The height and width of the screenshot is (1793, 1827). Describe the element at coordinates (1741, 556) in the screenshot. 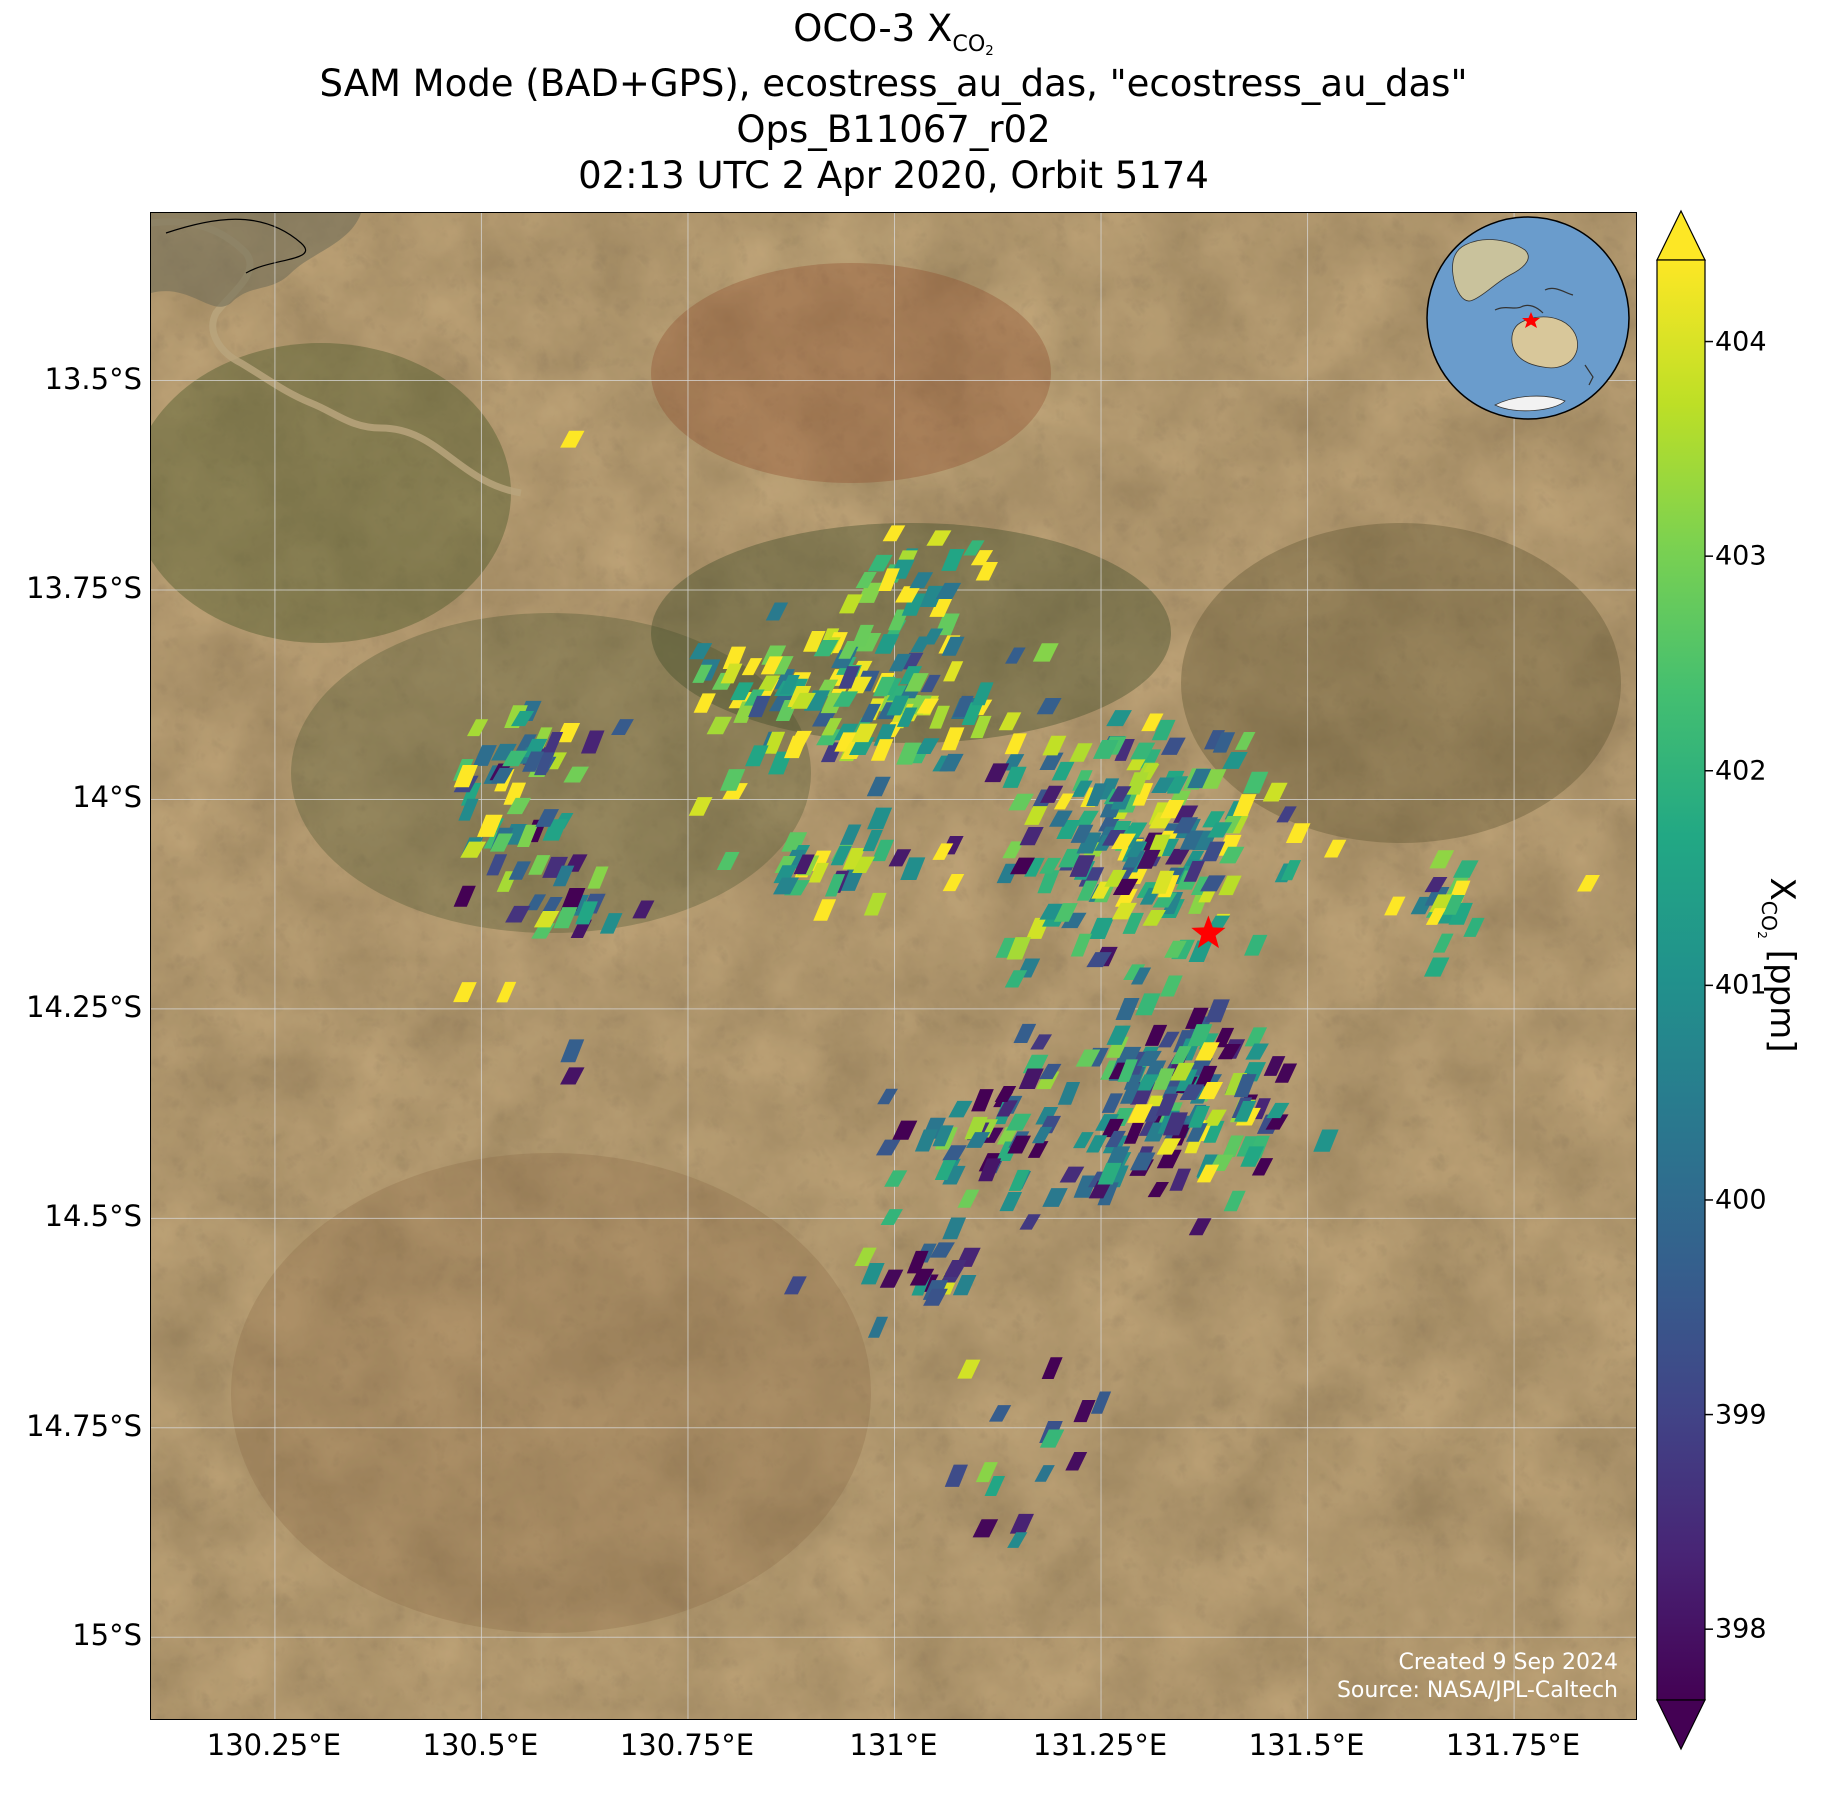

I see `colorbar-tick-label: 403` at that location.